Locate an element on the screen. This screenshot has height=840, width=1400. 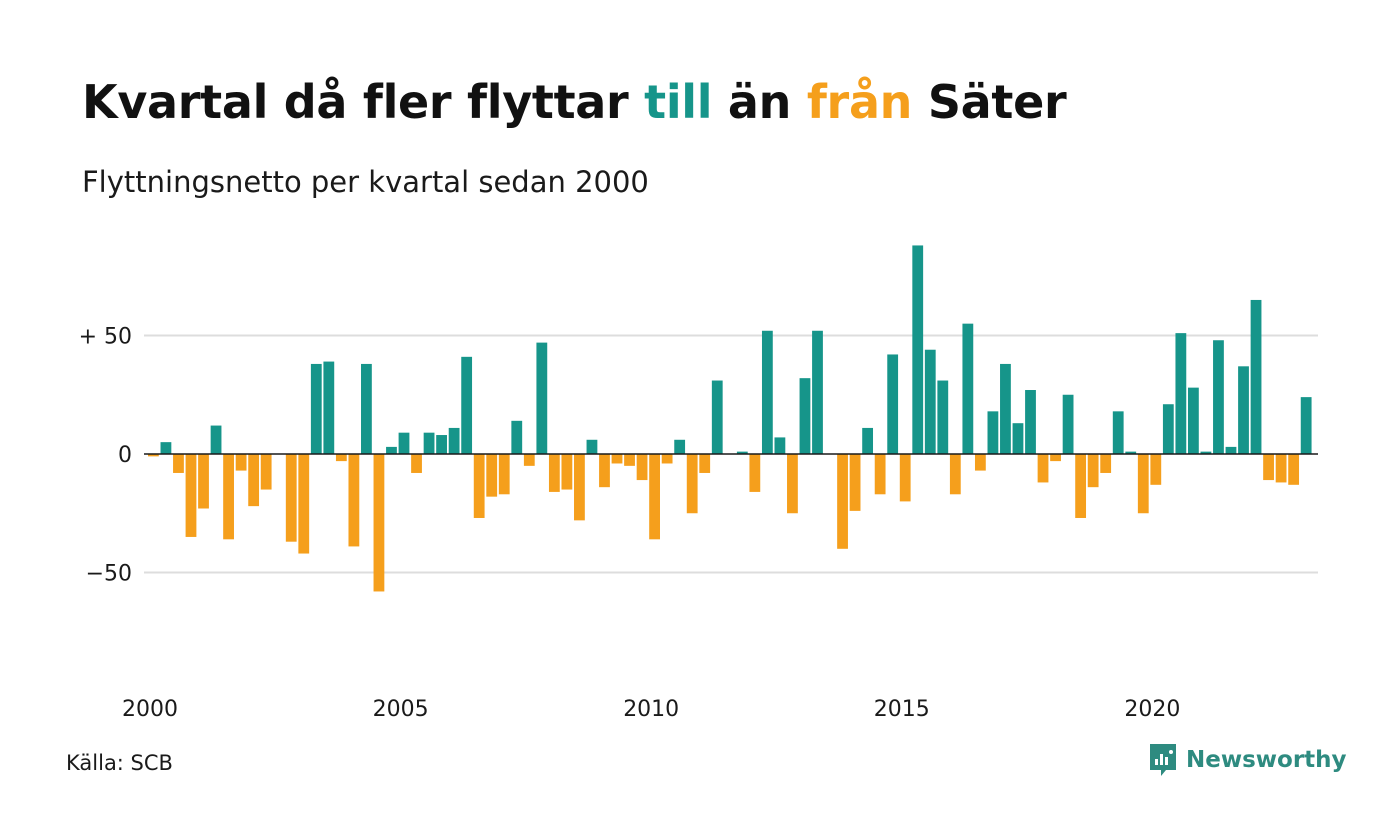
source-note: Källa: SCB is located at coordinates (119, 763).